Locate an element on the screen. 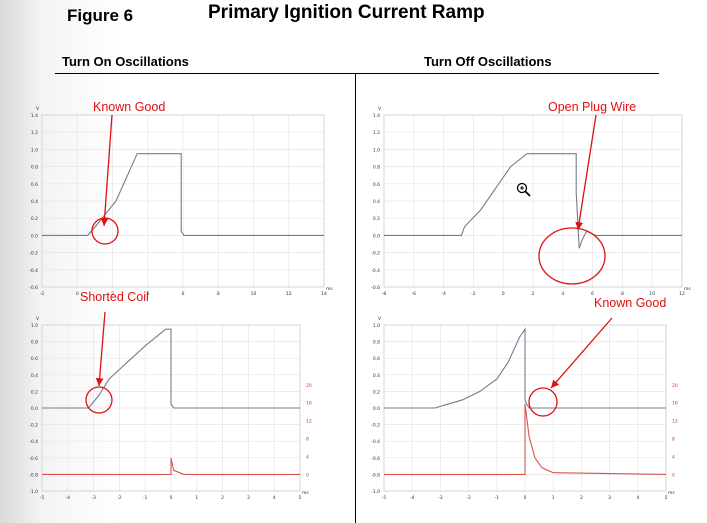  callout-known-good-bottom: Known Good is located at coordinates (630, 303).